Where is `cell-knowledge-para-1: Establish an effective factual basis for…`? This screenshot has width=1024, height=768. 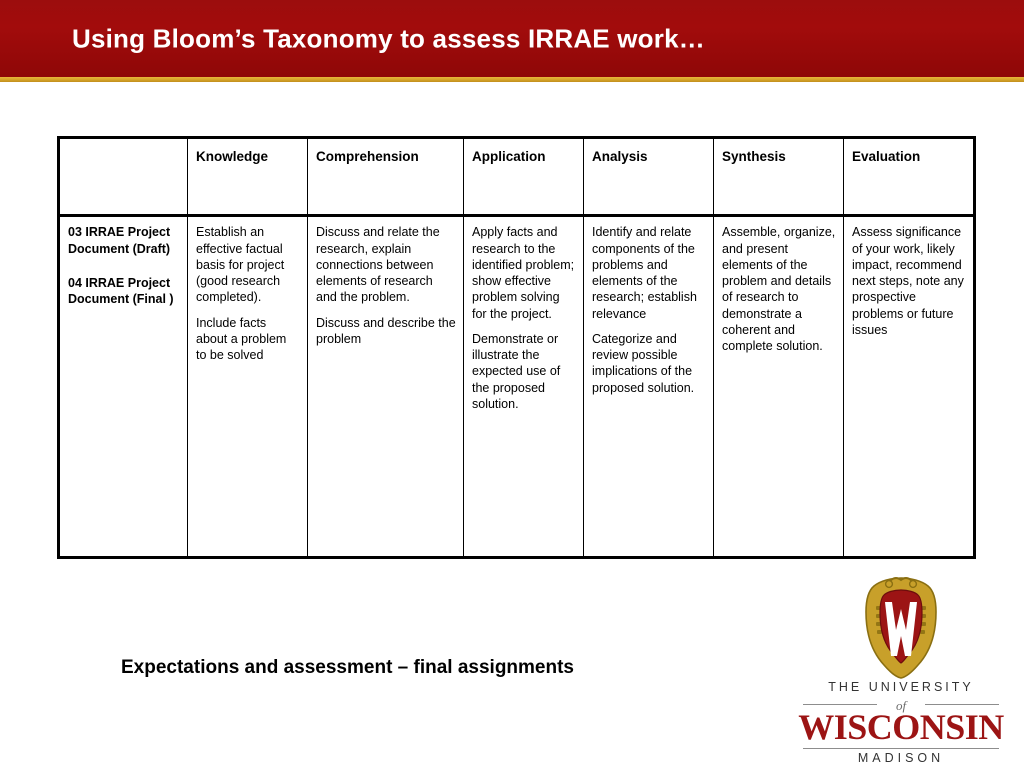
cell-knowledge-para-1: Establish an effective factual basis for… is located at coordinates (240, 265).